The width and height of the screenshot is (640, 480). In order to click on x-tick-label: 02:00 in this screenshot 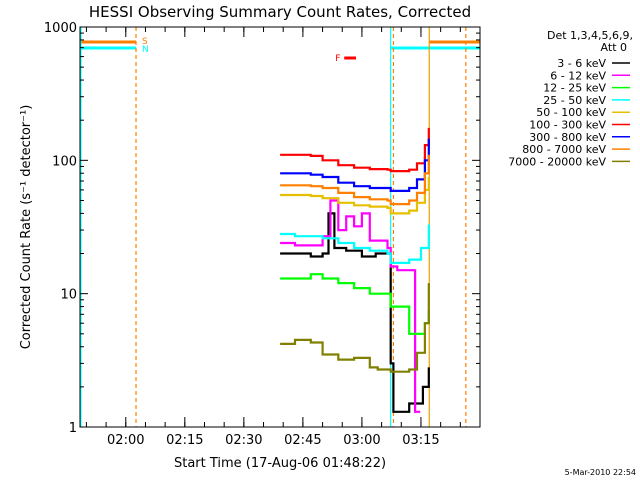, I will do `click(125, 440)`.